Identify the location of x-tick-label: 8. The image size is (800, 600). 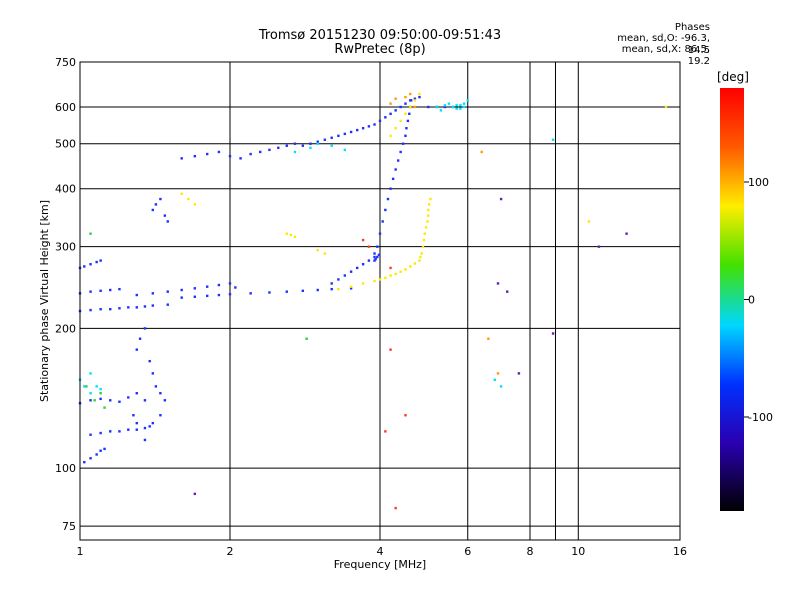
(530, 551).